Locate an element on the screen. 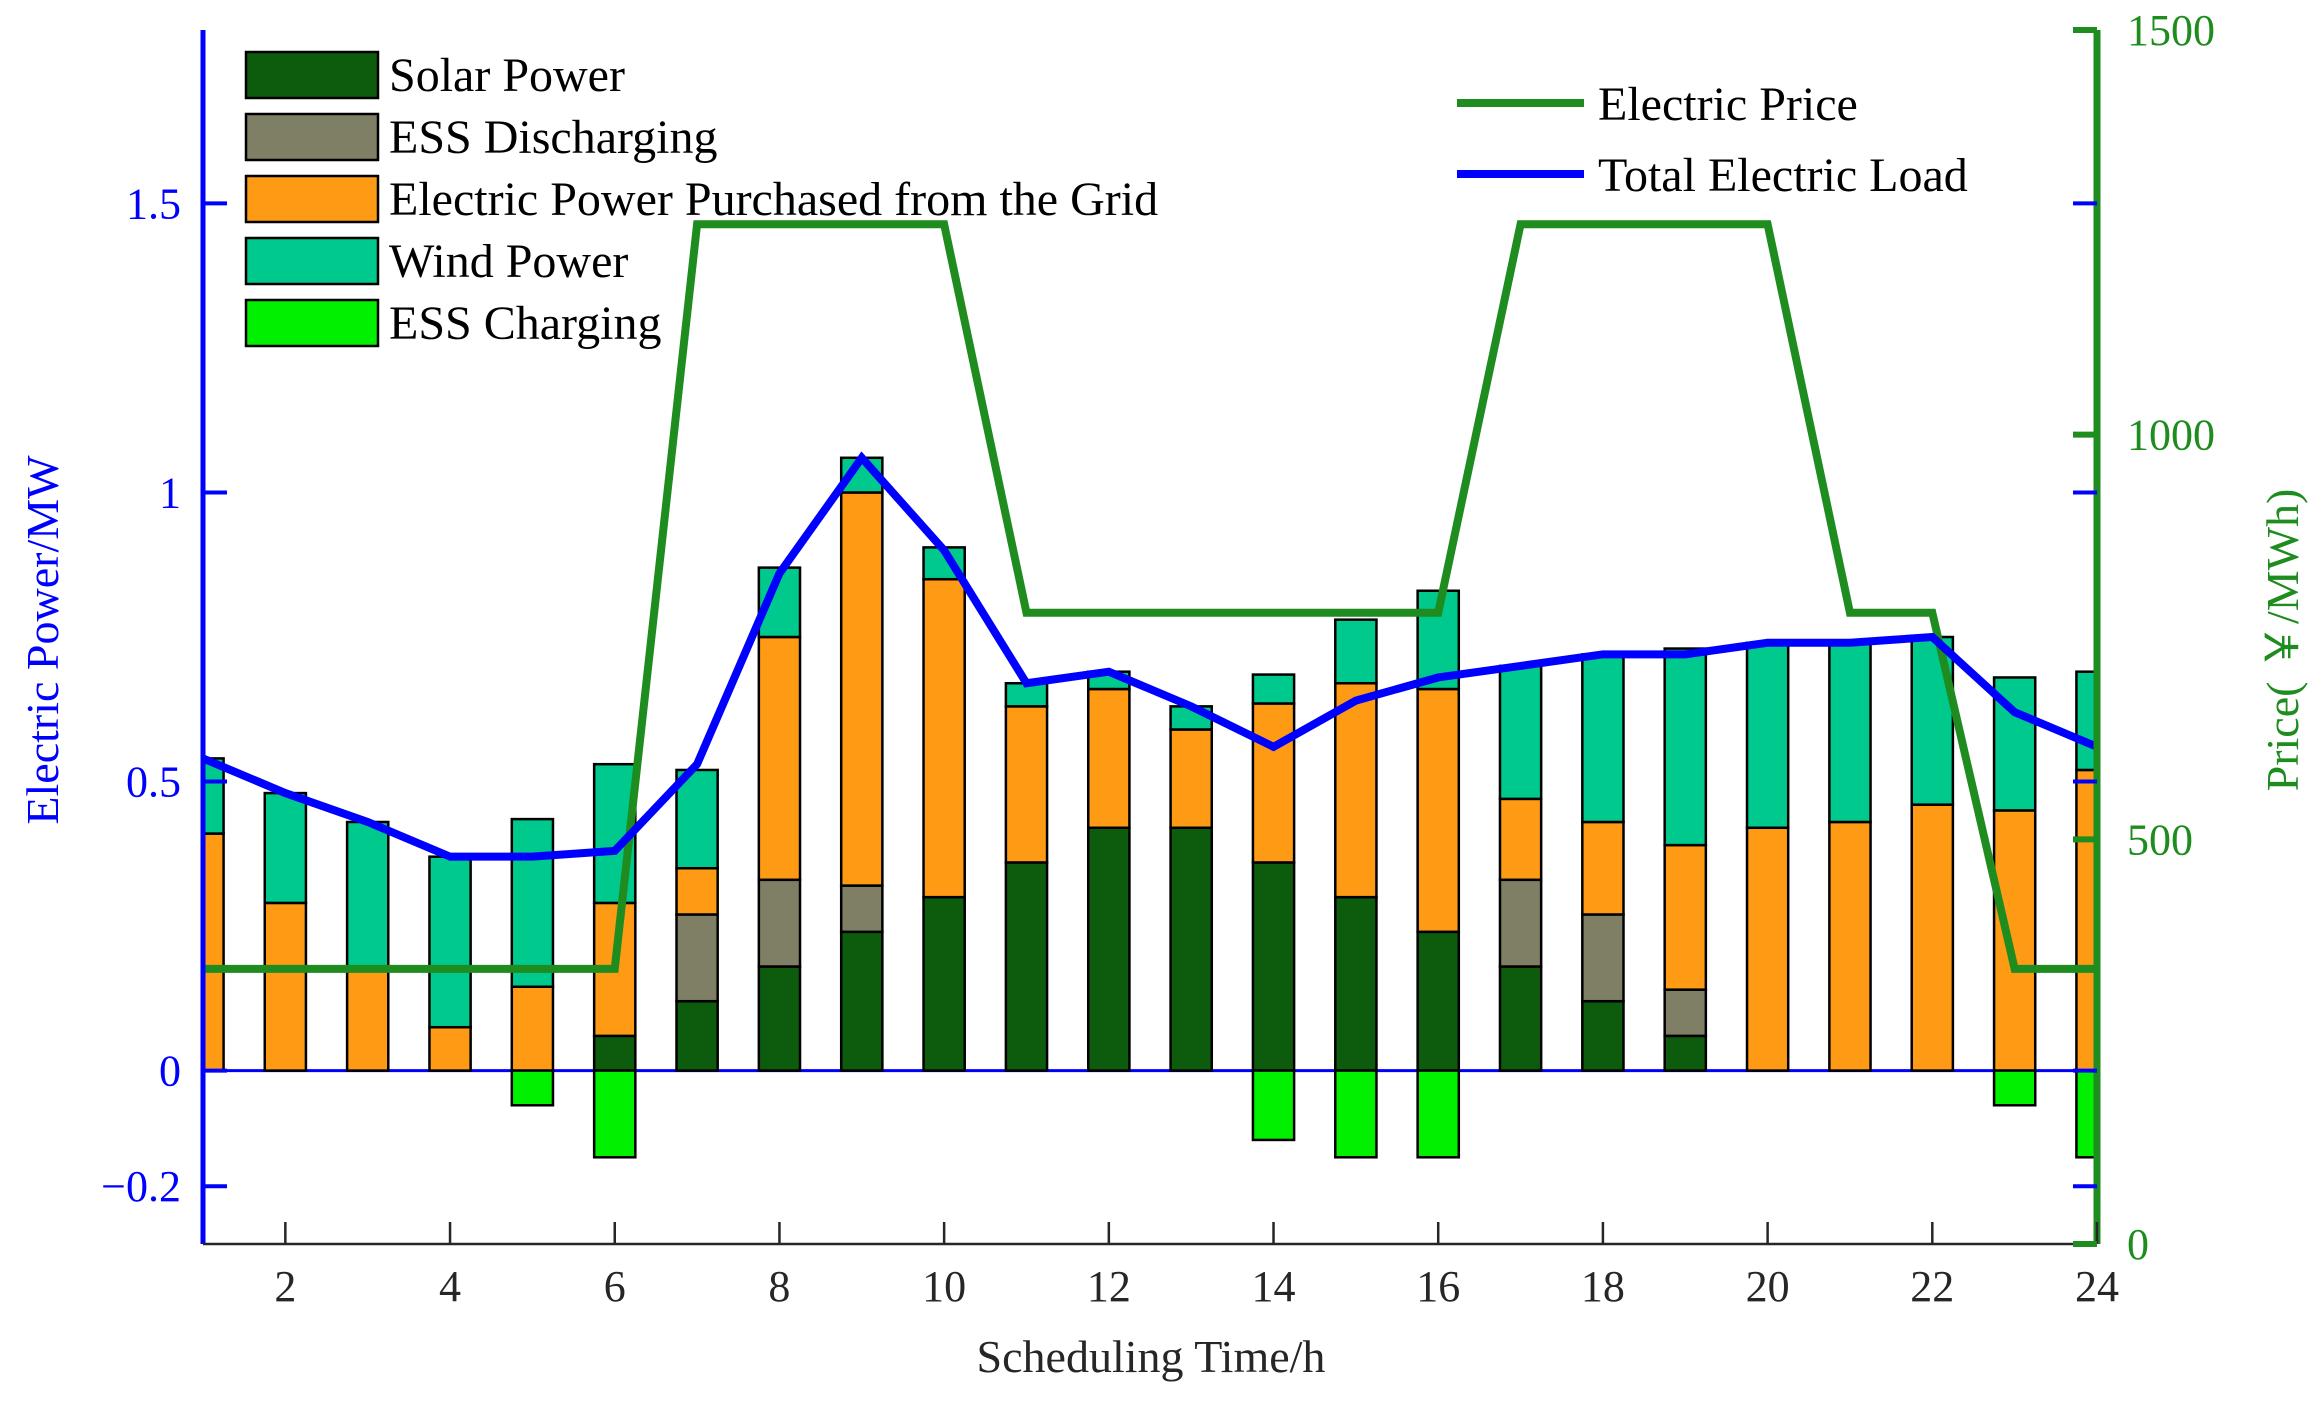 Image resolution: width=2317 pixels, height=1409 pixels. legend-swatch-electric-power-purchased-from-the-grid is located at coordinates (312, 199).